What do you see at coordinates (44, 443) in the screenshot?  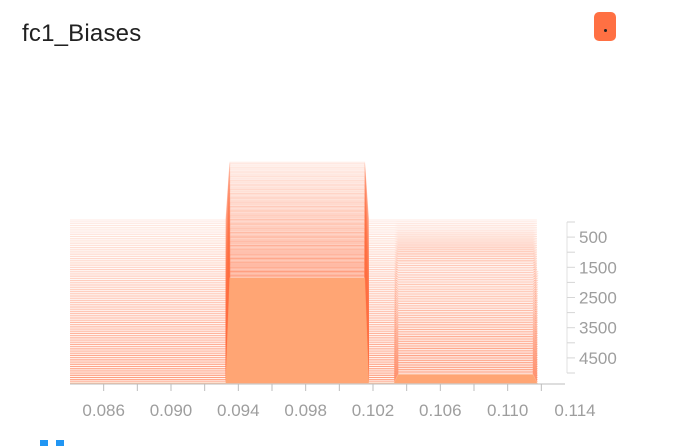 I see `toggle-bar-left` at bounding box center [44, 443].